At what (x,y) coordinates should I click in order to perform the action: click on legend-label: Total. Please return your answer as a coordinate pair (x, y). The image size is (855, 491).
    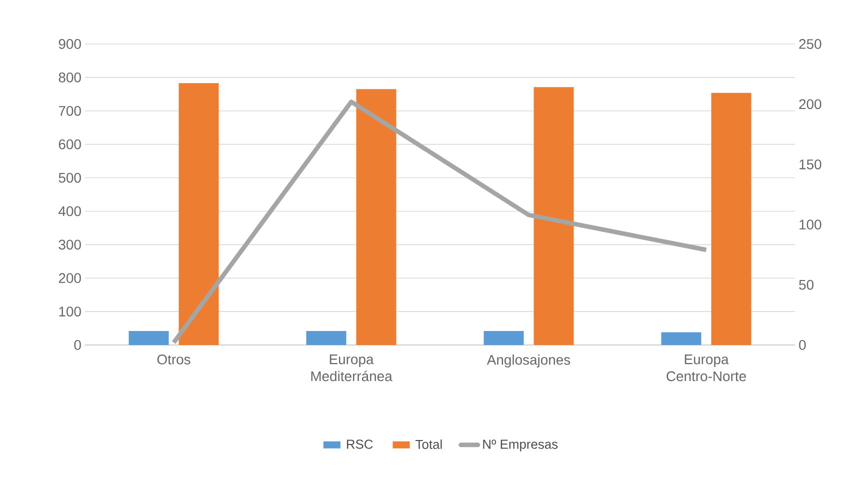
    Looking at the image, I should click on (429, 444).